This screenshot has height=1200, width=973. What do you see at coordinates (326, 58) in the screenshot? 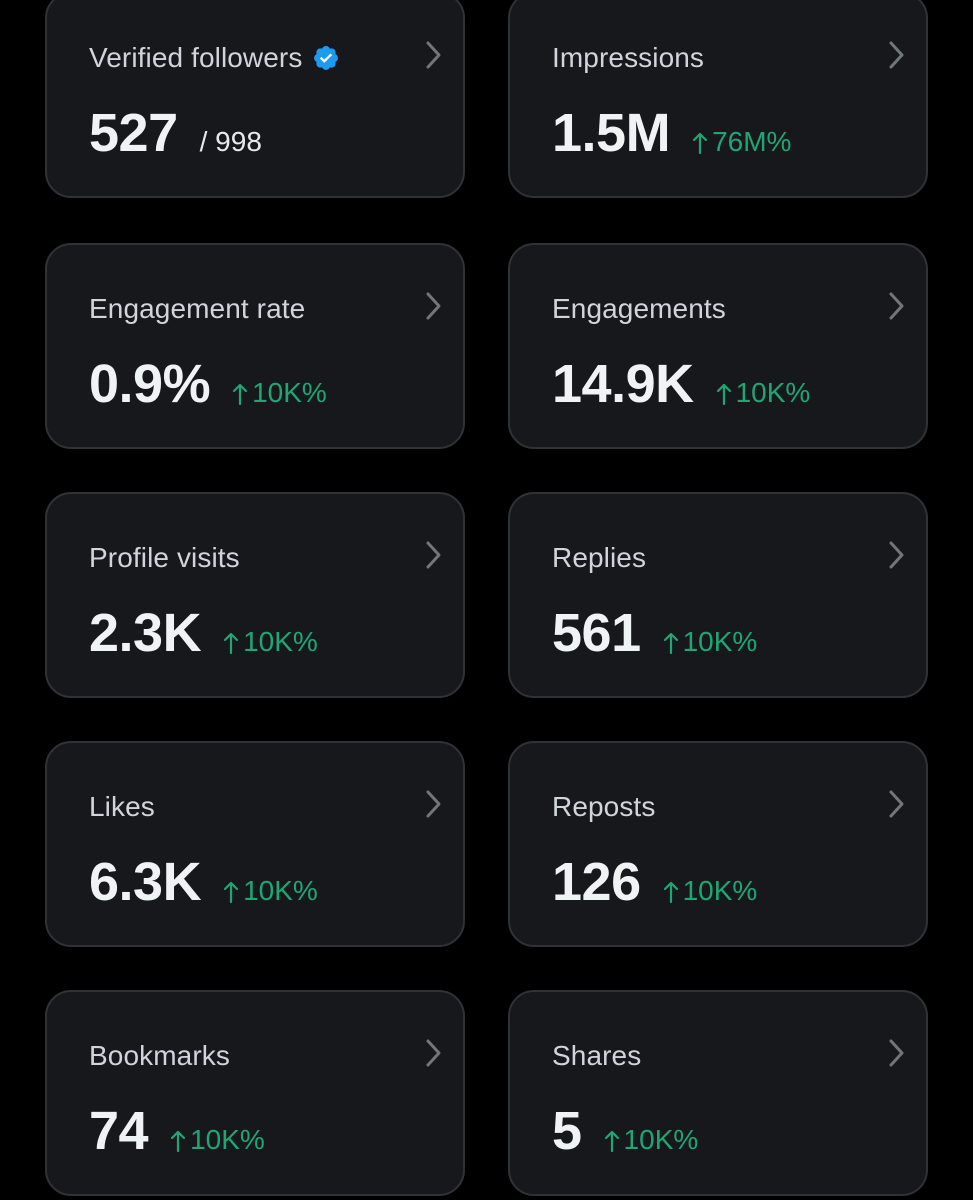
I see `verified-badge-icon` at bounding box center [326, 58].